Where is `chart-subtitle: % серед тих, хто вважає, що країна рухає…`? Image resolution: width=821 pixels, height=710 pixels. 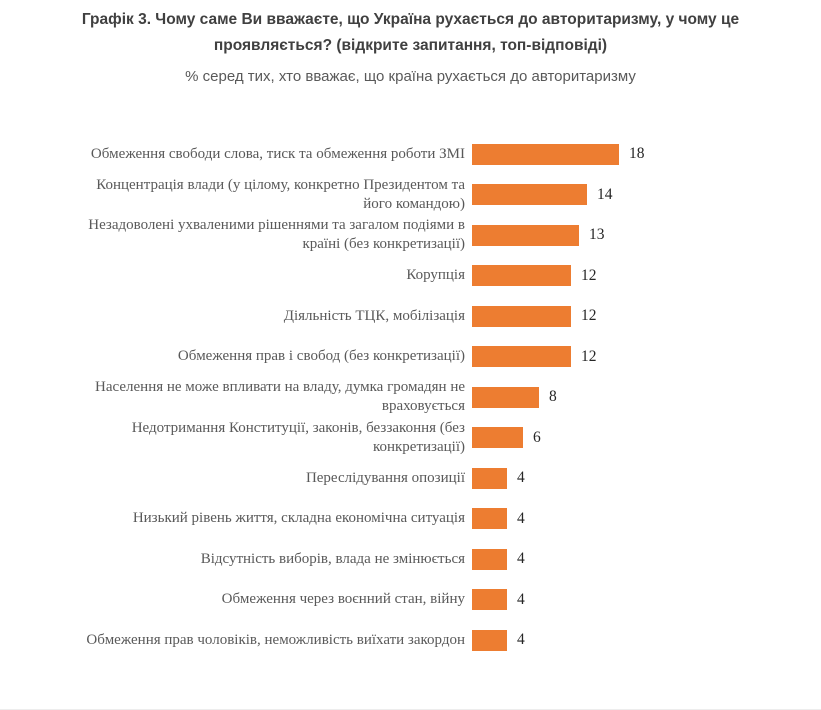
chart-subtitle: % серед тих, хто вважає, що країна рухає… is located at coordinates (410, 76).